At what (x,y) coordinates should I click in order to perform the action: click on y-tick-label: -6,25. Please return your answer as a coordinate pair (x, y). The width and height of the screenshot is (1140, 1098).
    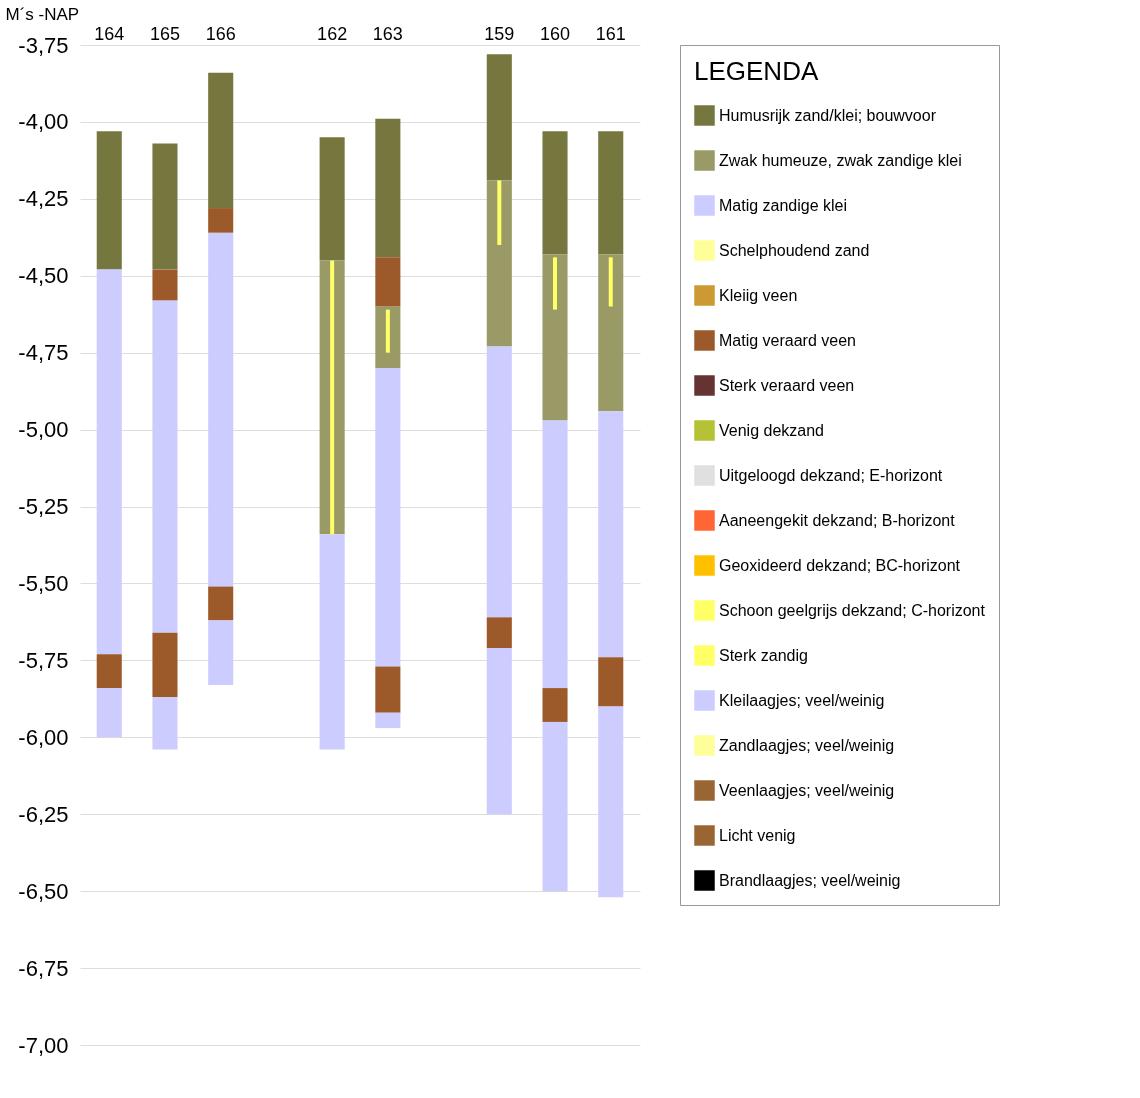
    Looking at the image, I should click on (43, 814).